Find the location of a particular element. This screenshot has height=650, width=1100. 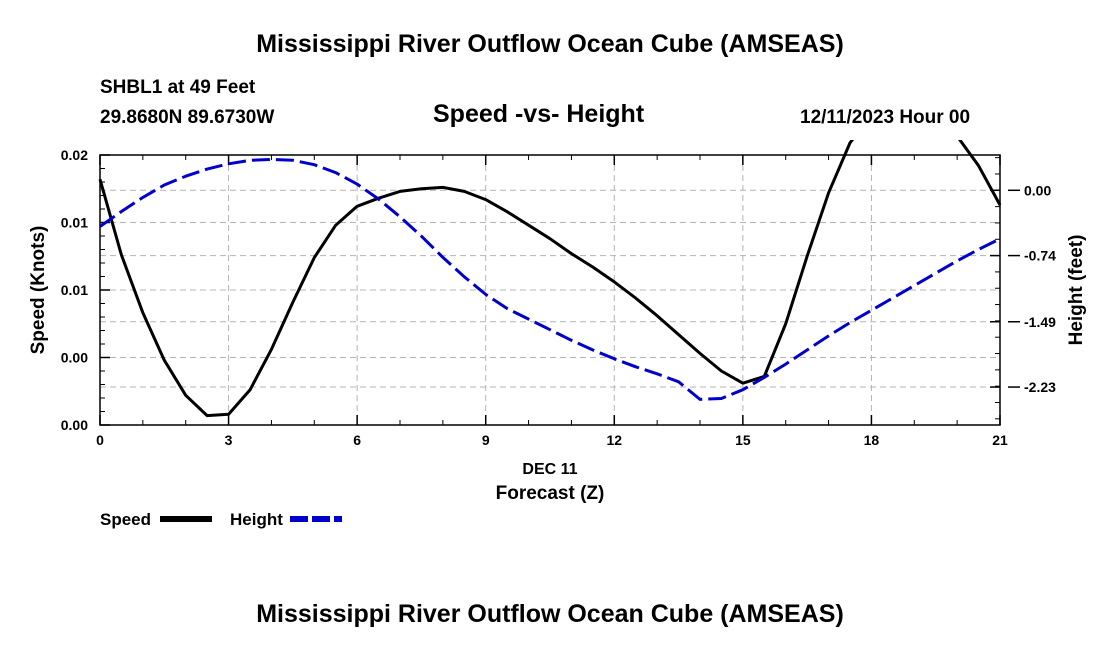

legend-height-swatch is located at coordinates (316, 519).